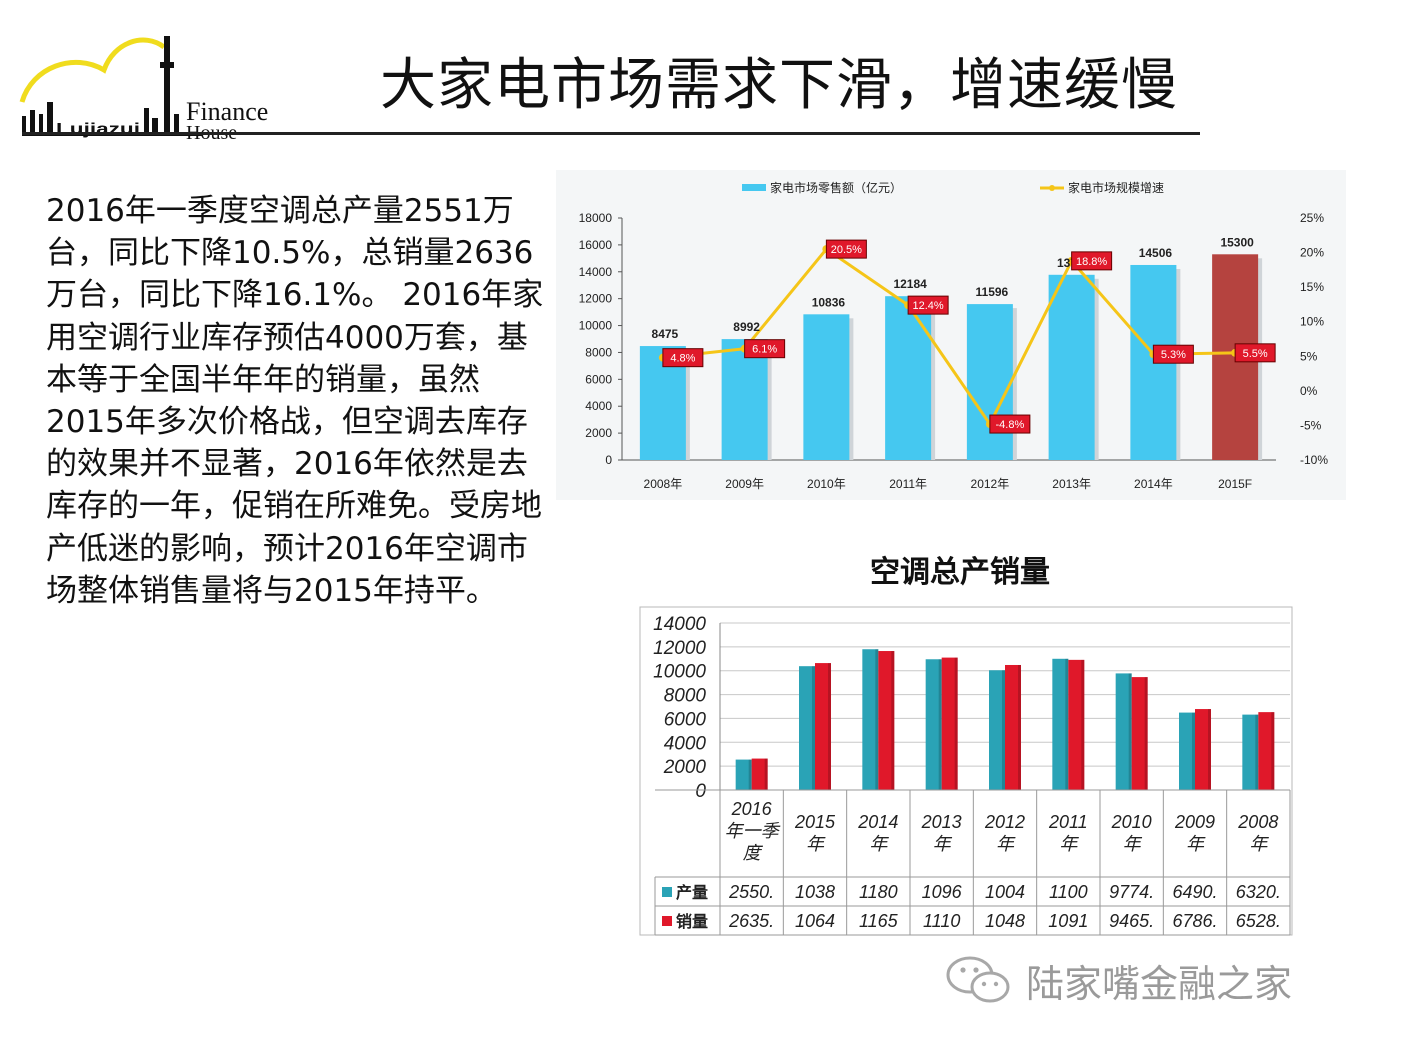 The image size is (1402, 1044). What do you see at coordinates (753, 853) in the screenshot?
I see `x-category-label: 度` at bounding box center [753, 853].